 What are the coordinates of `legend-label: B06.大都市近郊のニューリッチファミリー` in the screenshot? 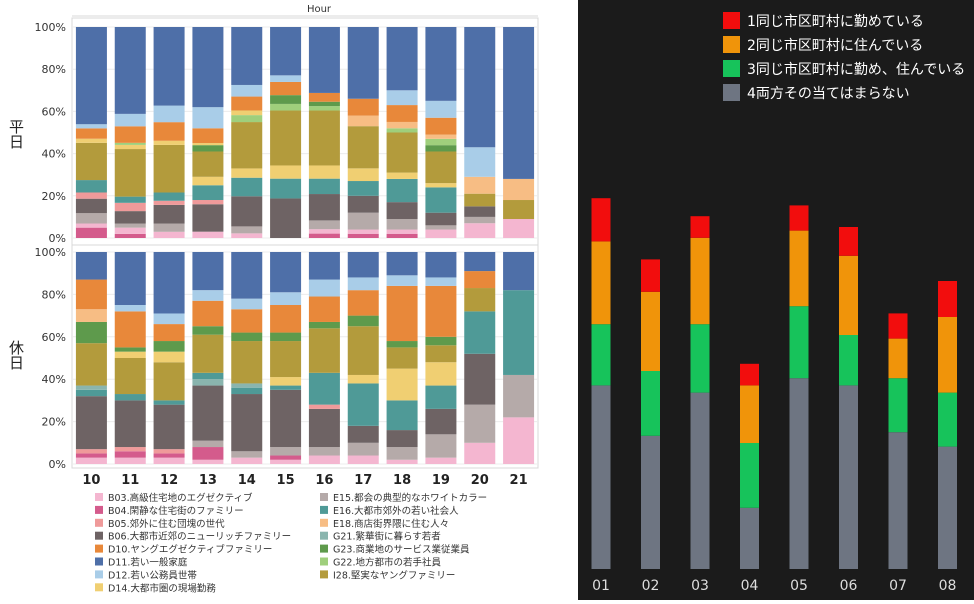 It's located at (199, 537).